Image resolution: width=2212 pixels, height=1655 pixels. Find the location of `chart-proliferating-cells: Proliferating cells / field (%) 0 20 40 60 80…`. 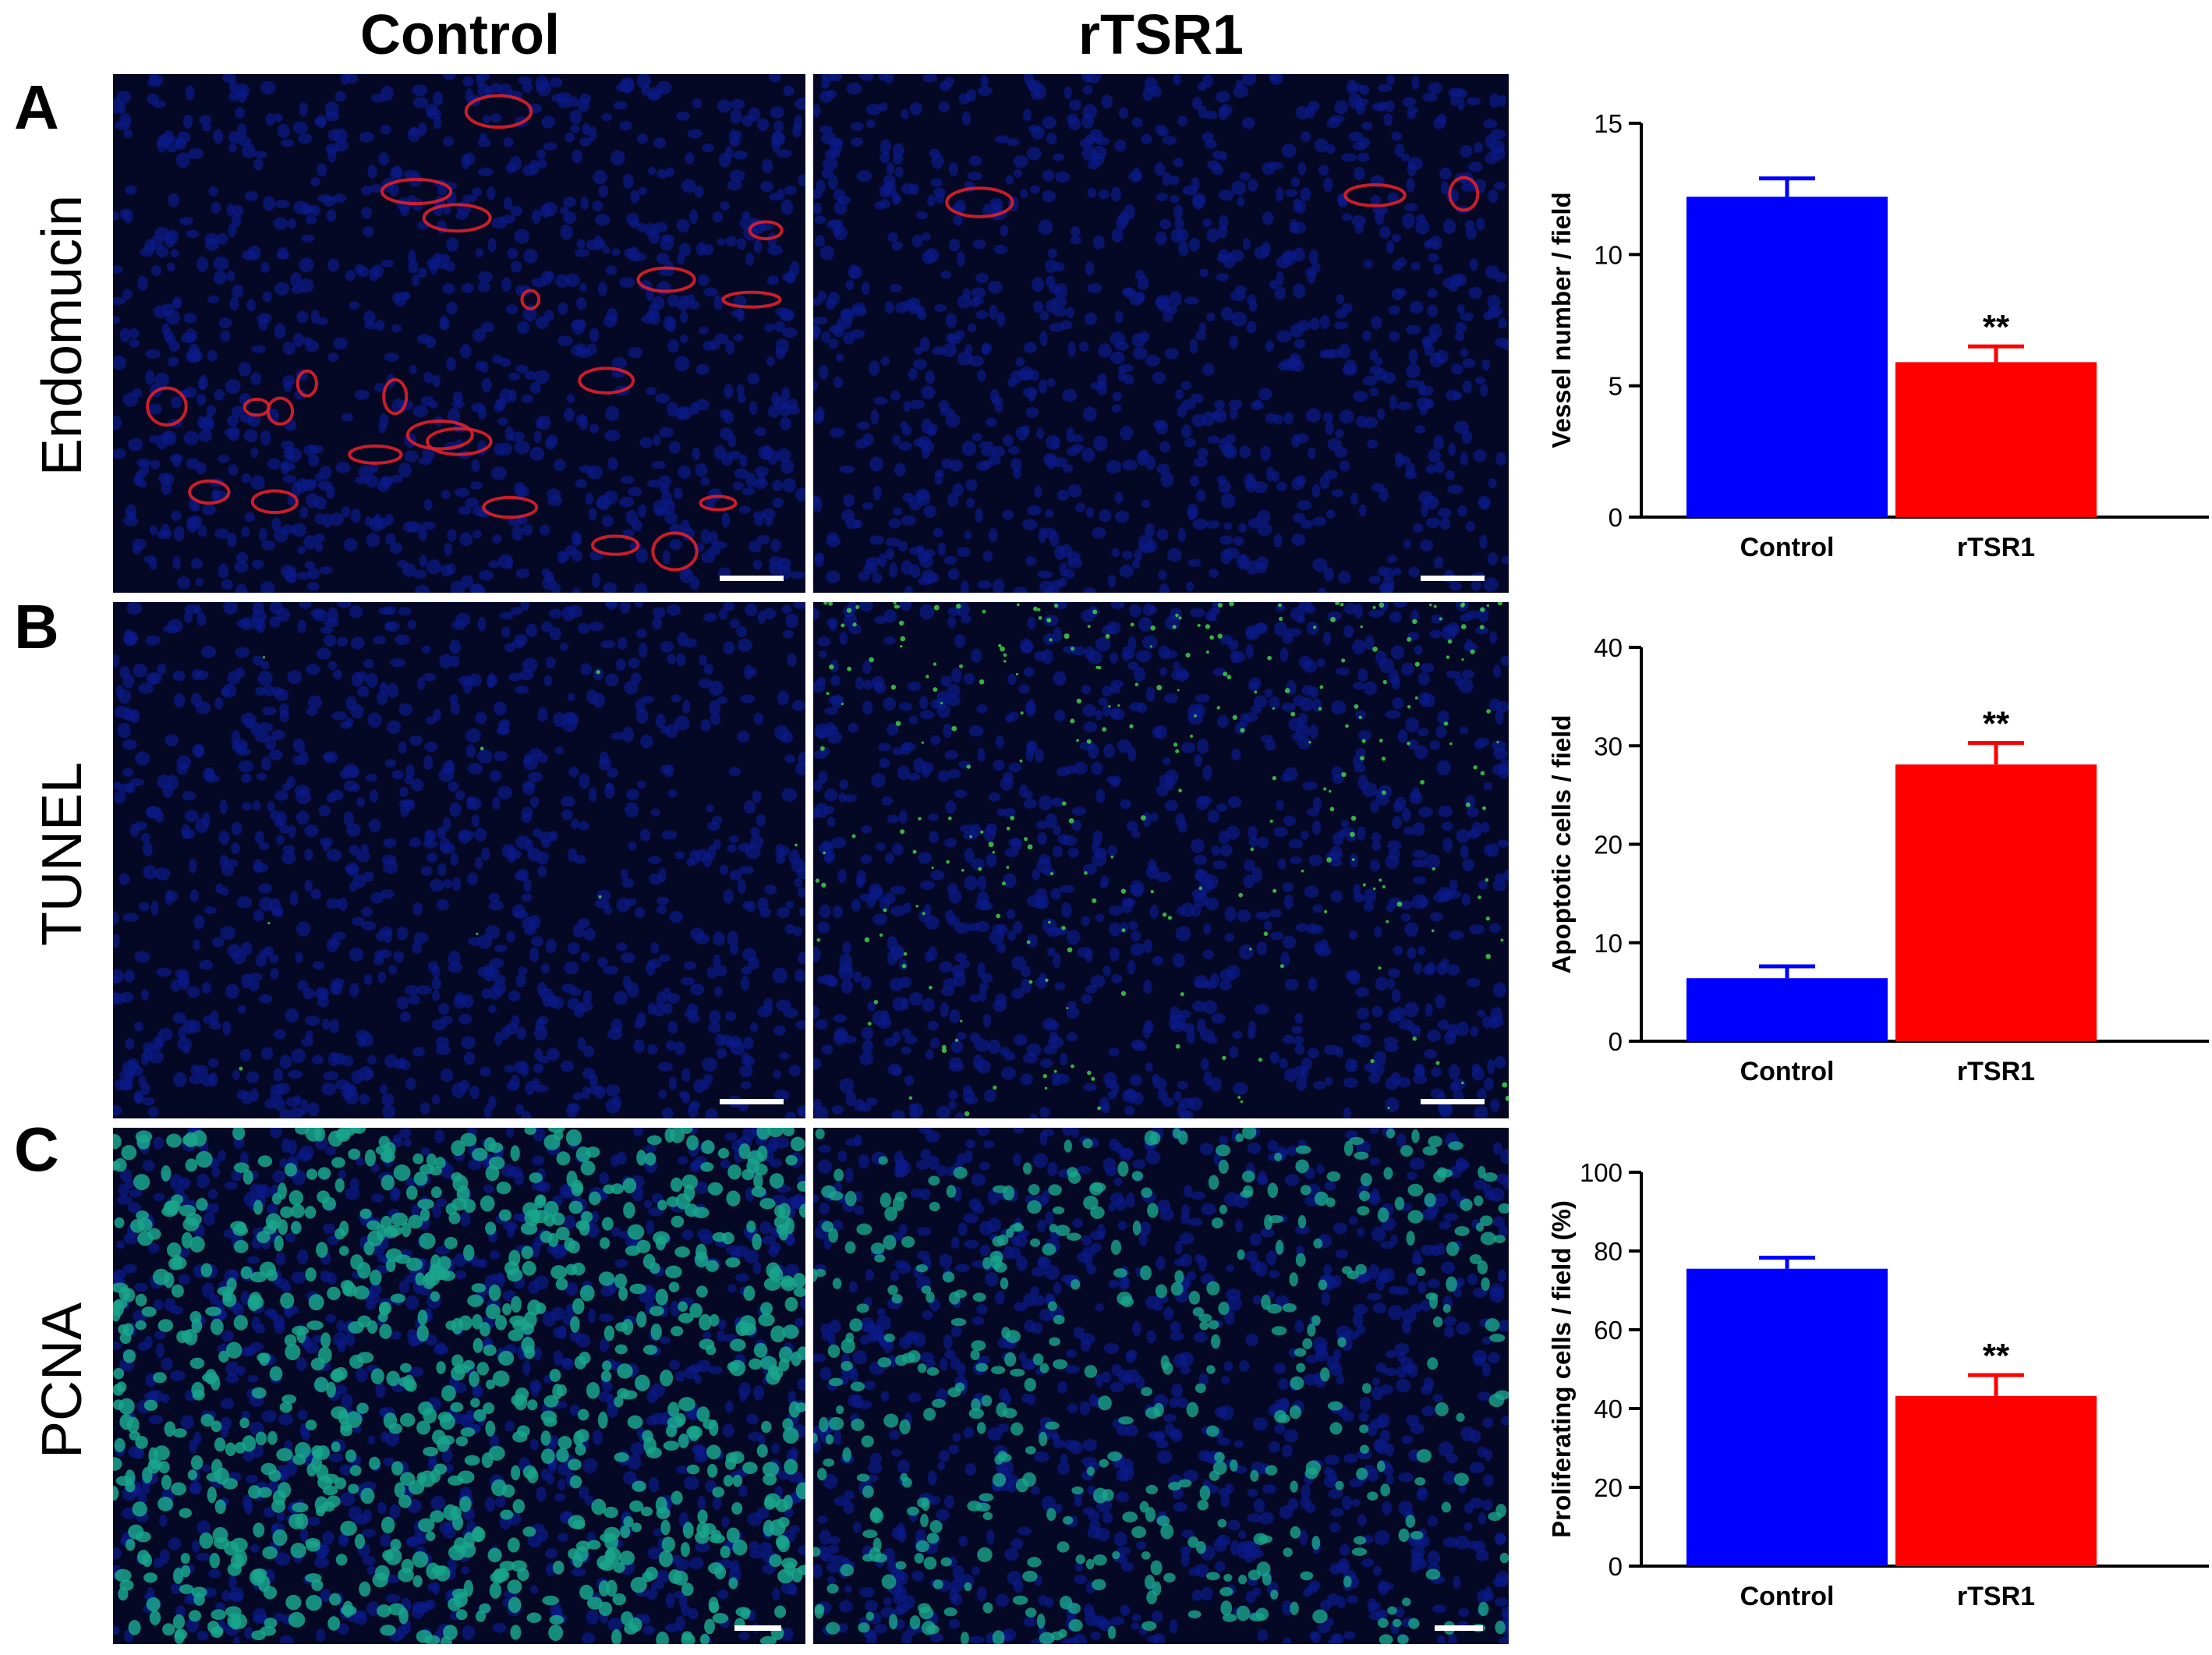

chart-proliferating-cells: Proliferating cells / field (%) 0 20 40 60 80… is located at coordinates (1878, 1384).